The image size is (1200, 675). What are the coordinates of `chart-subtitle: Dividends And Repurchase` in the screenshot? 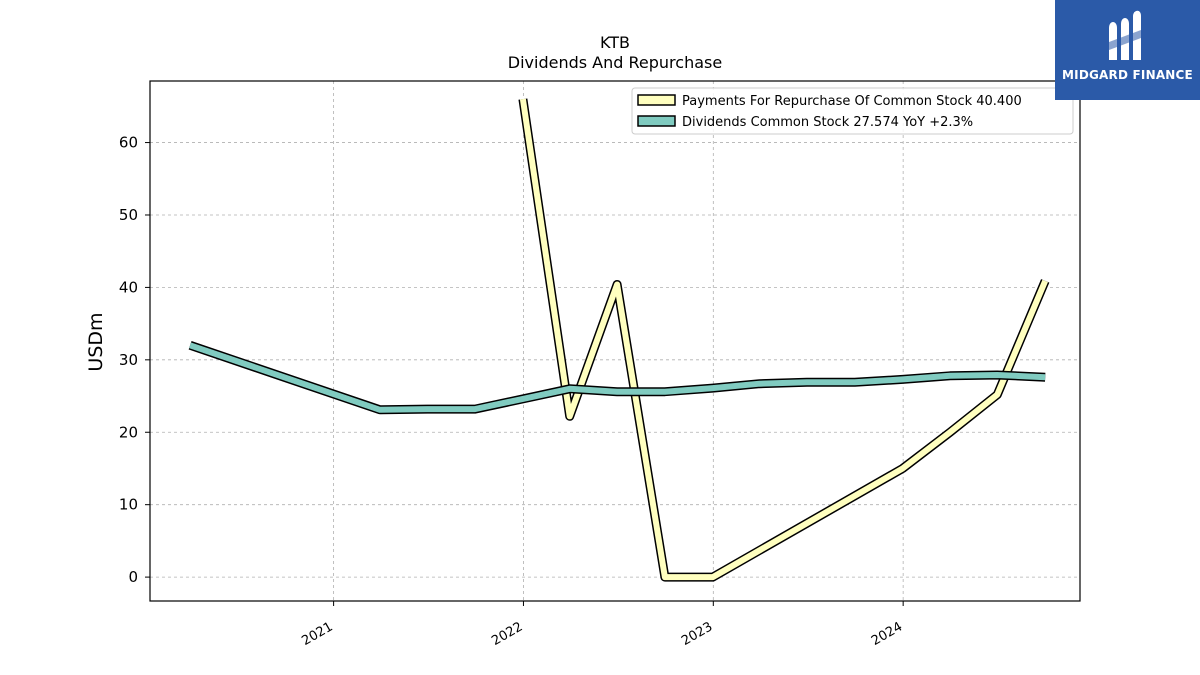 It's located at (615, 62).